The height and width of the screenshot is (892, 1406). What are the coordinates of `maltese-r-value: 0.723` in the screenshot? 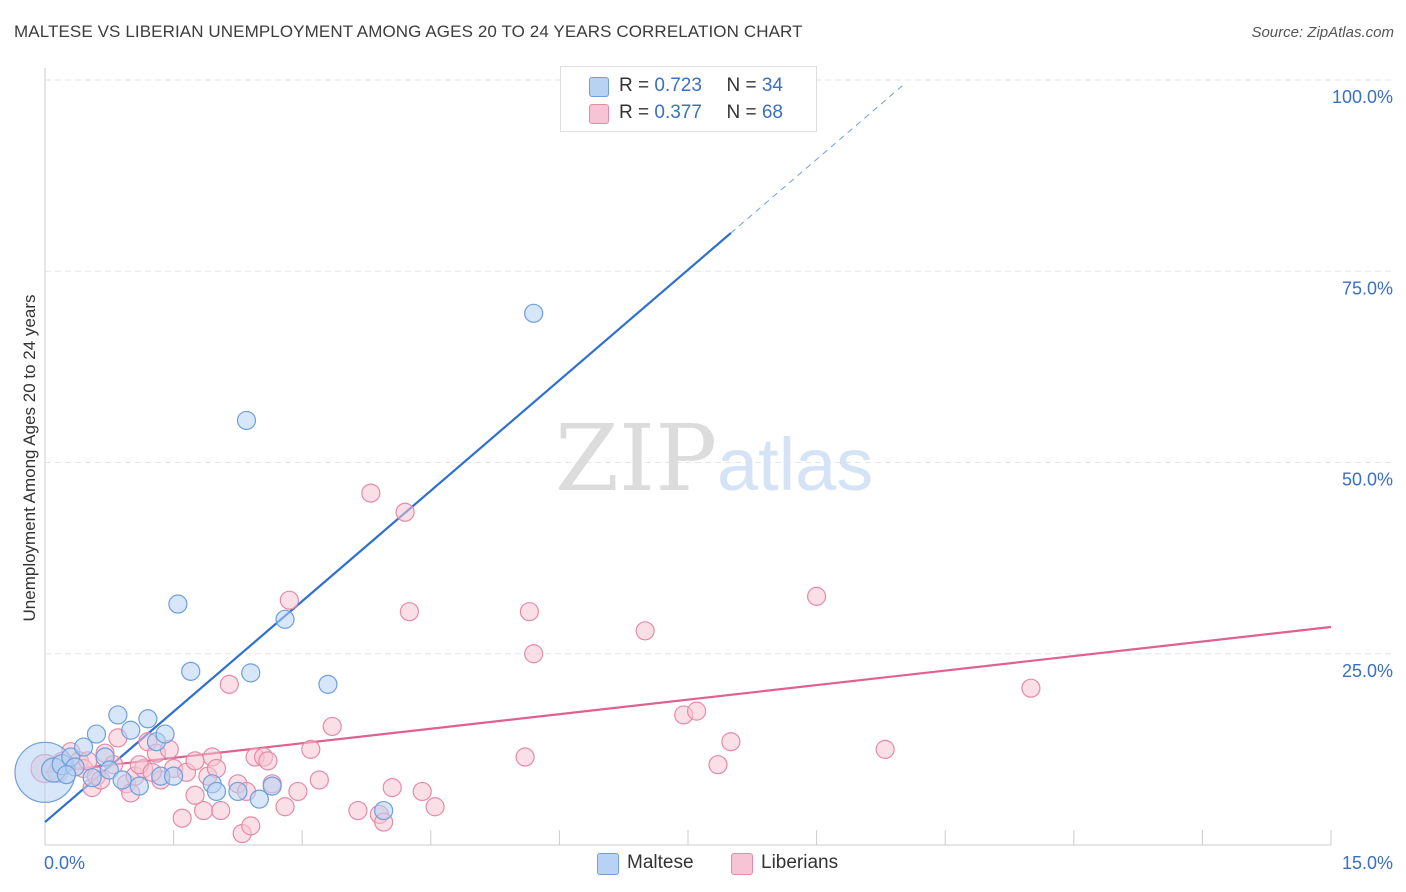 It's located at (678, 85).